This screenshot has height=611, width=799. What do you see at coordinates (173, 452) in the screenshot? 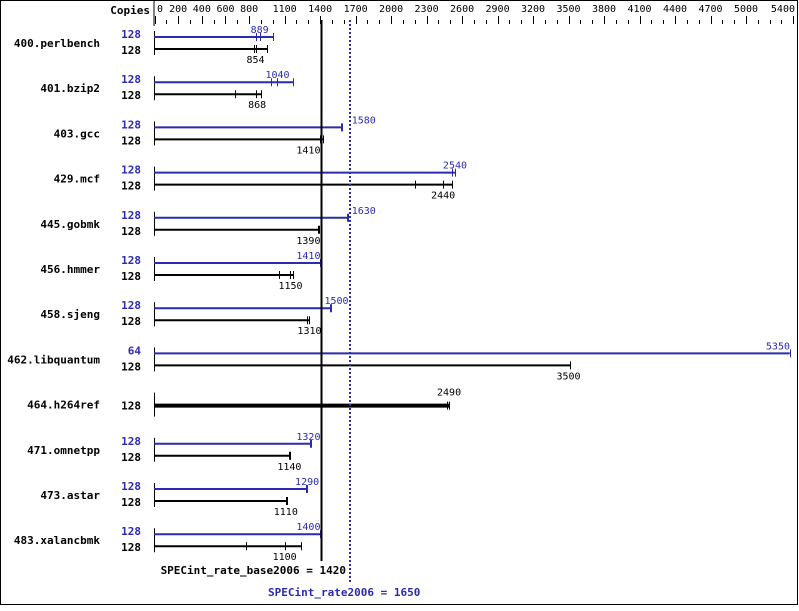
I see `benchmark-omnetpp: 471.omnetpp 128 128 1320 1140` at bounding box center [173, 452].